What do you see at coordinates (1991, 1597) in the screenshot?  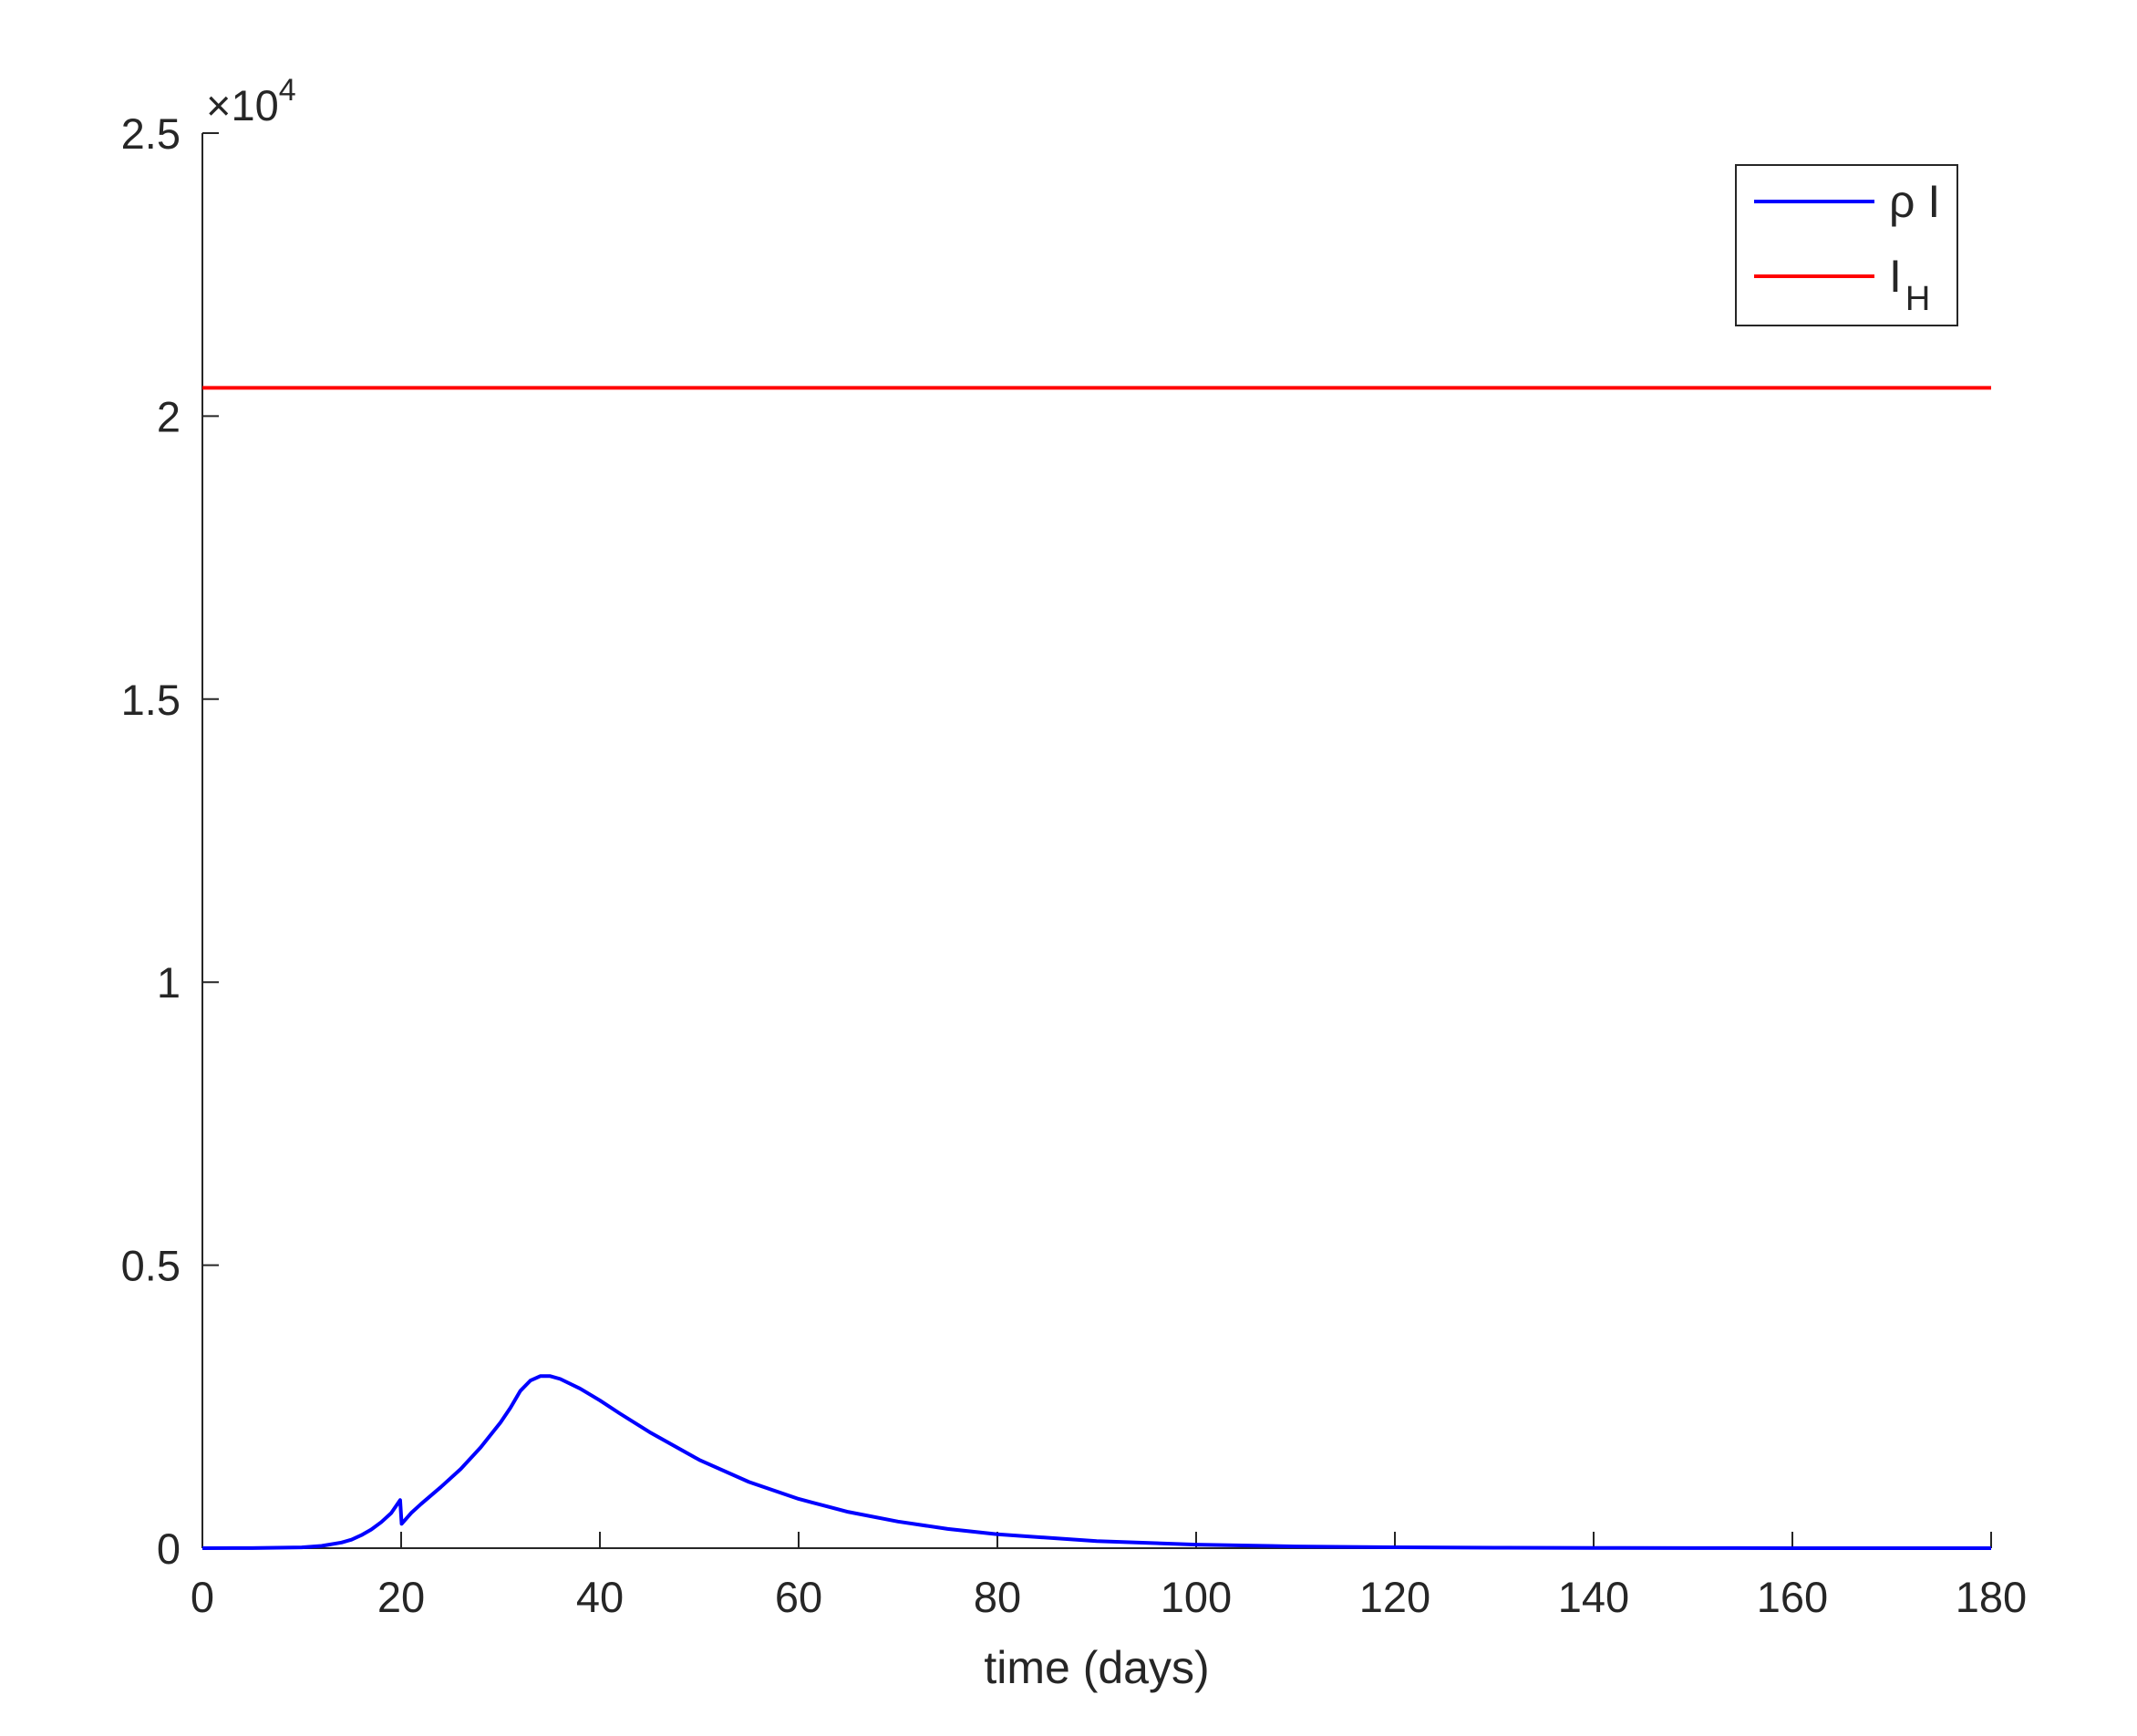 I see `x-tick-label: 180` at bounding box center [1991, 1597].